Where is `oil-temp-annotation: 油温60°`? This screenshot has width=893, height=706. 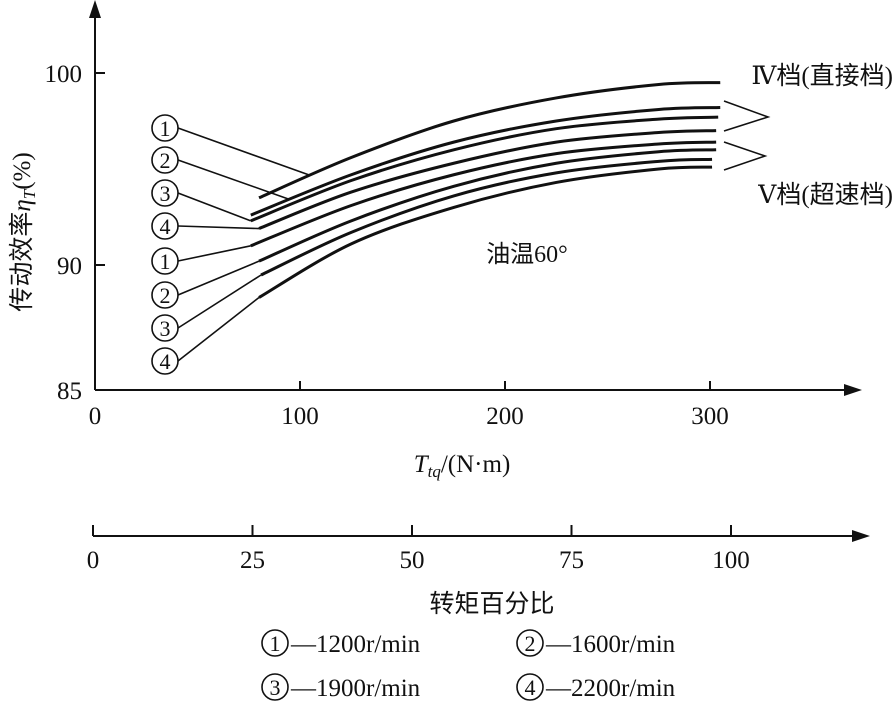
oil-temp-annotation: 油温60° is located at coordinates (527, 254).